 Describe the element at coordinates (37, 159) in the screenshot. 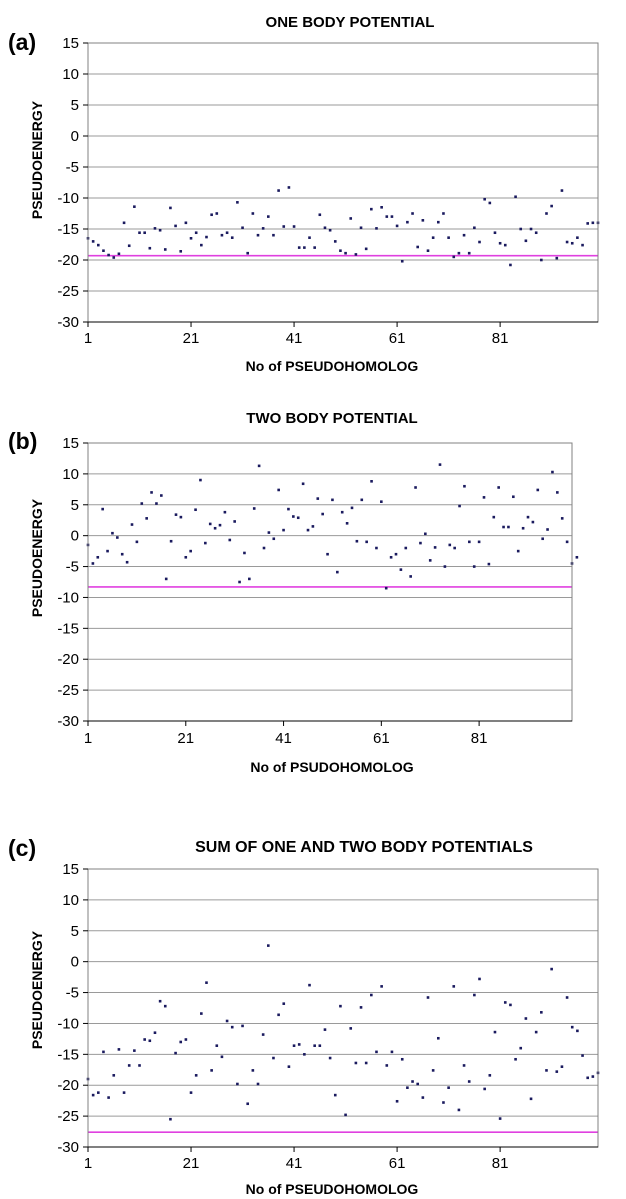

I see `chart-a-y-axis-label: PSEUDOENERGY` at that location.